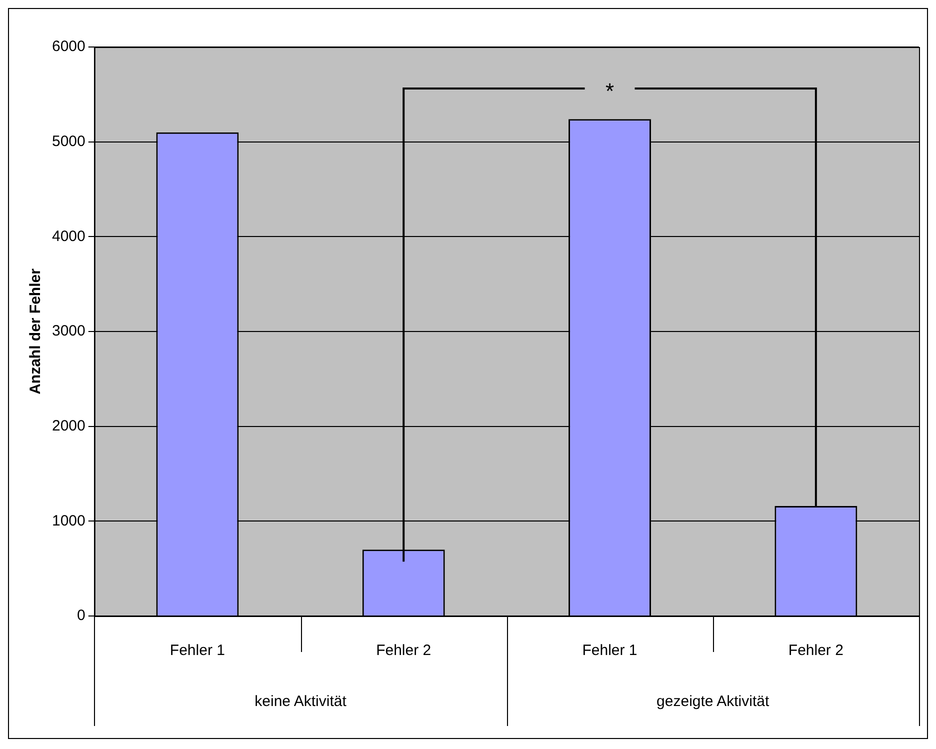 Image resolution: width=936 pixels, height=749 pixels. What do you see at coordinates (69, 141) in the screenshot?
I see `y-tick-label: 5000` at bounding box center [69, 141].